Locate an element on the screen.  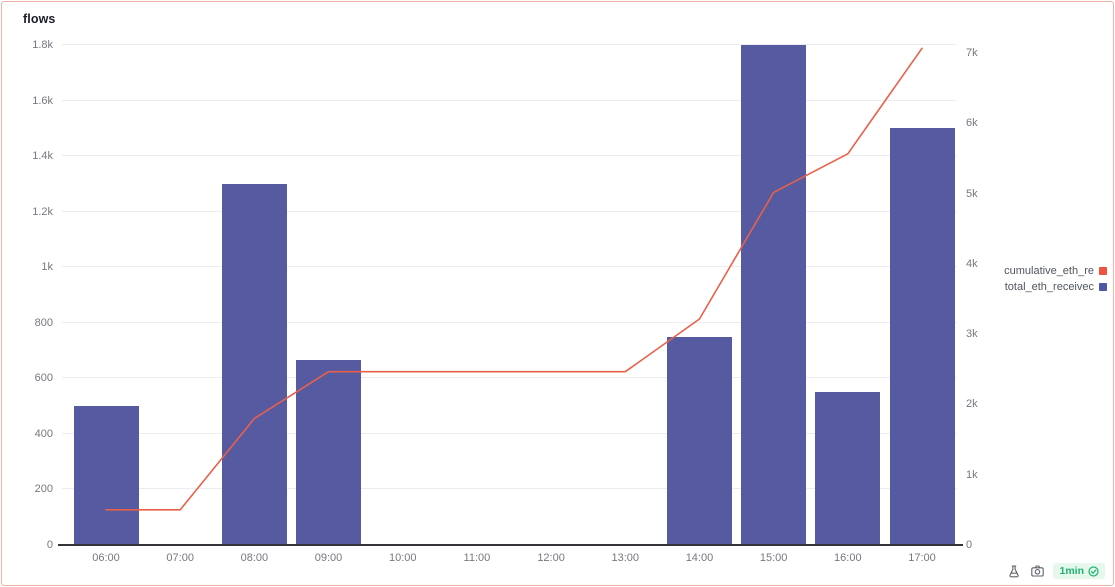
legend-swatch-line is located at coordinates (1103, 271).